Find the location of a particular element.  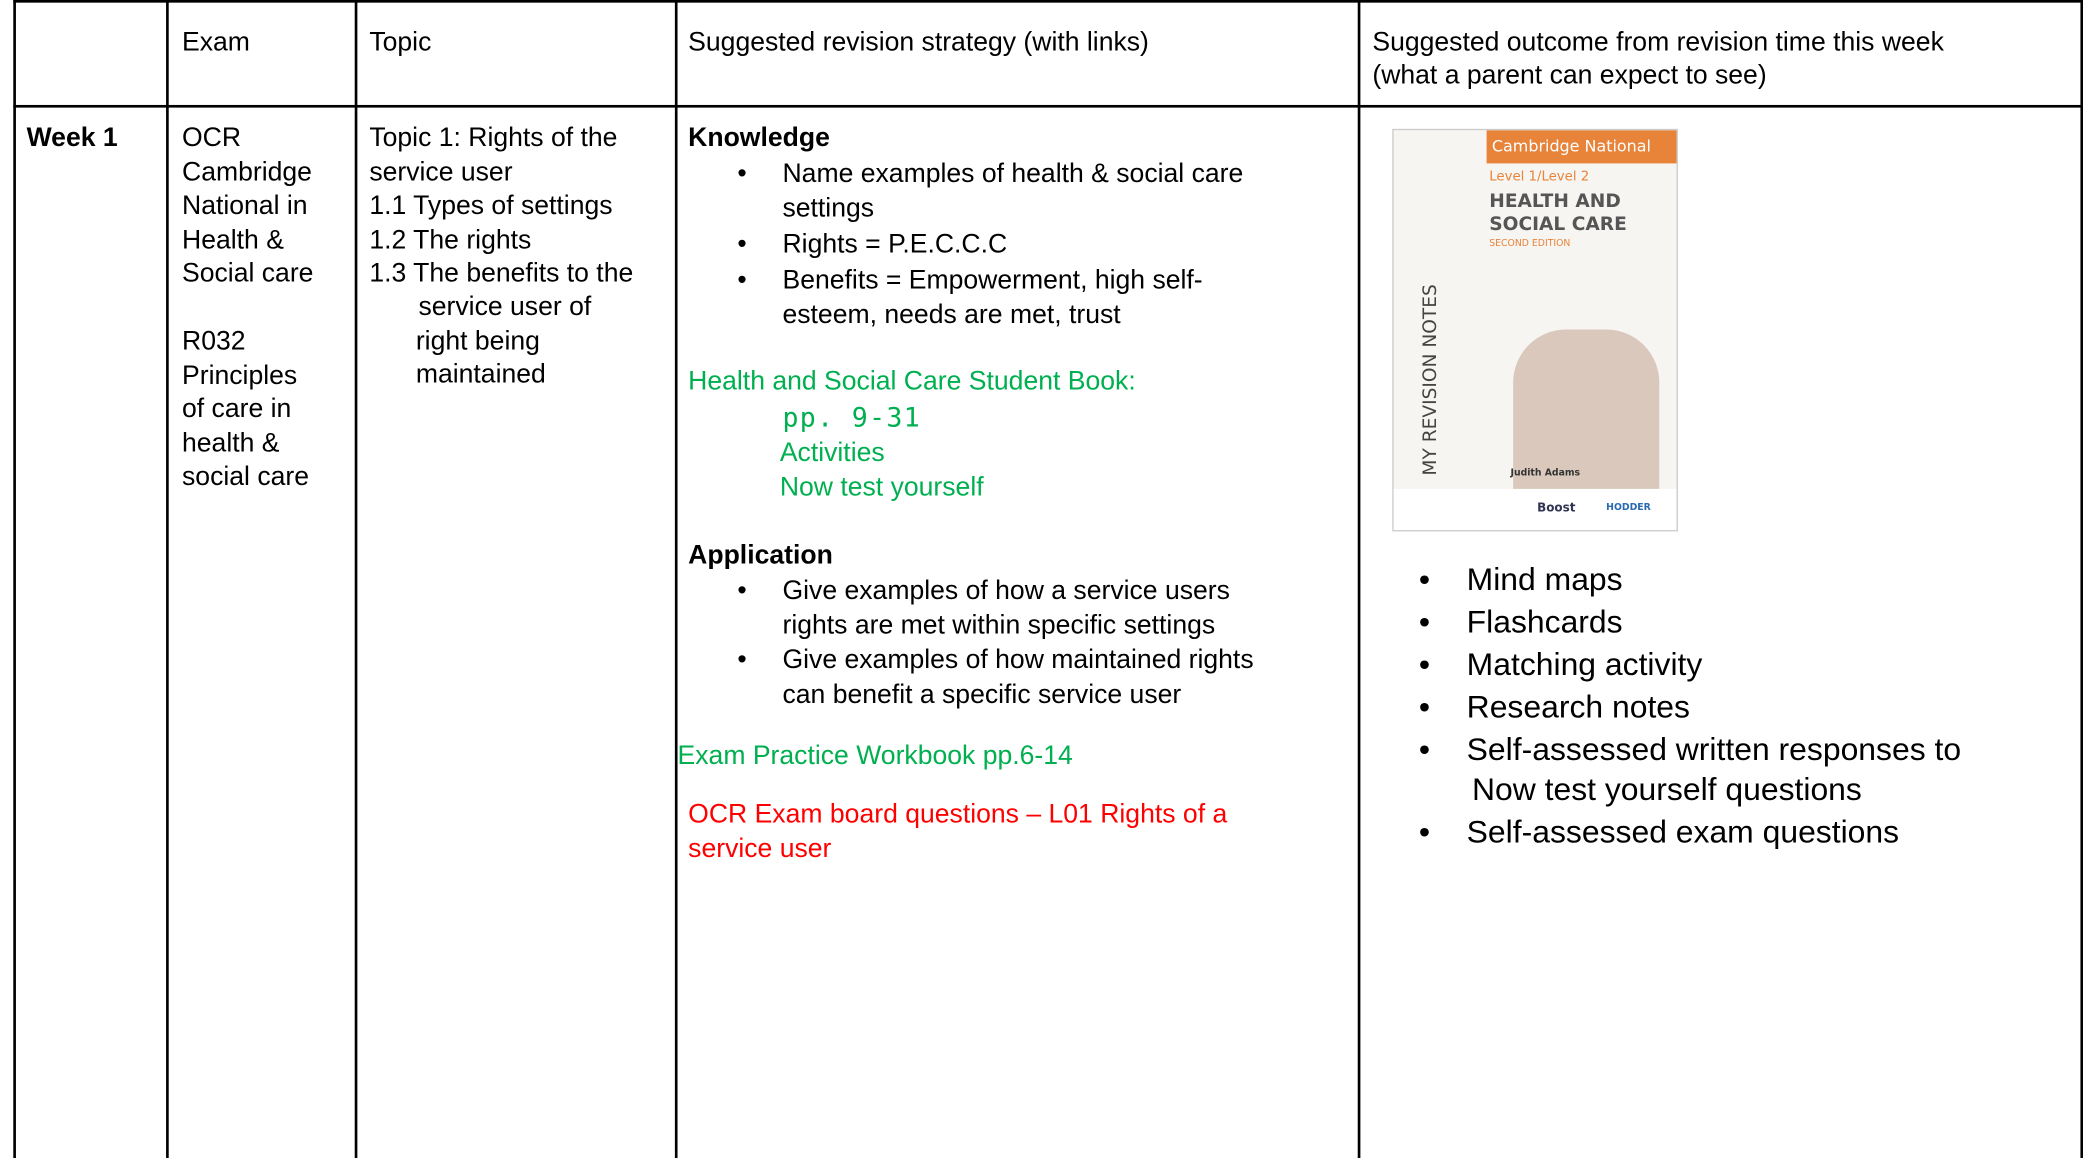

bullet-text: esteem, needs are met, trust is located at coordinates (951, 315).